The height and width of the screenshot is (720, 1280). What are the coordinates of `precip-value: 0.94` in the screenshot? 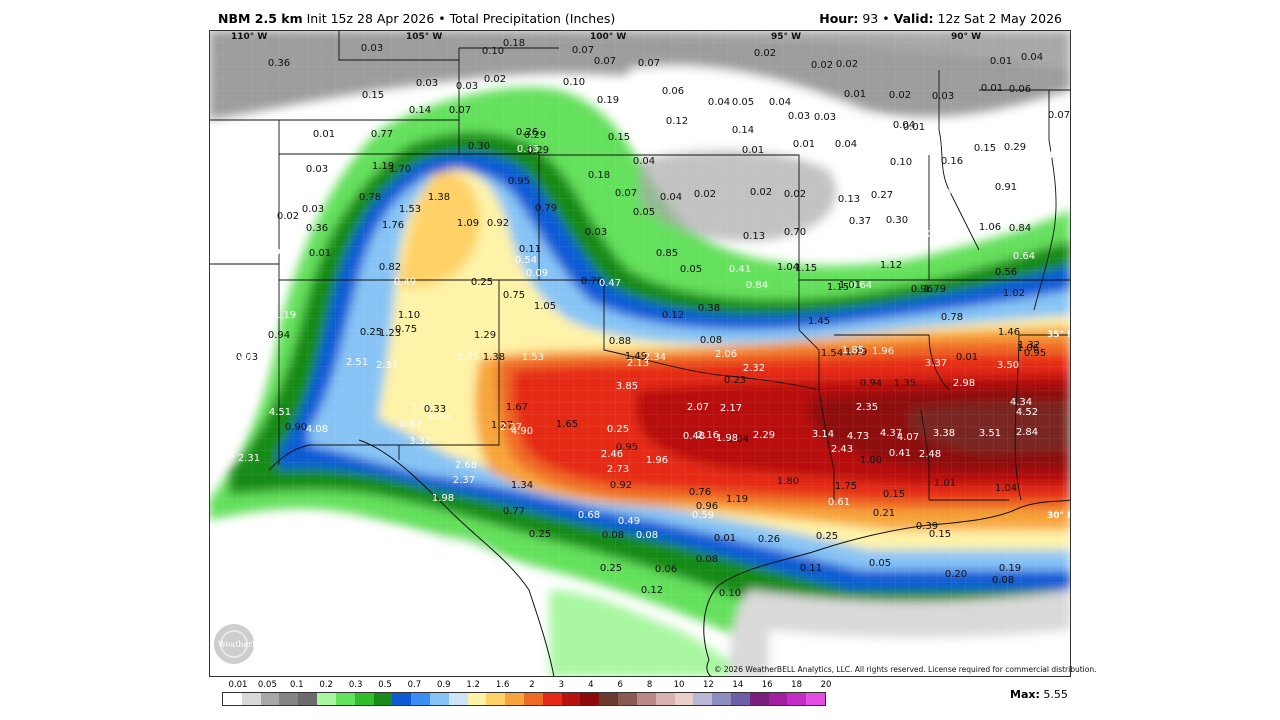 It's located at (871, 383).